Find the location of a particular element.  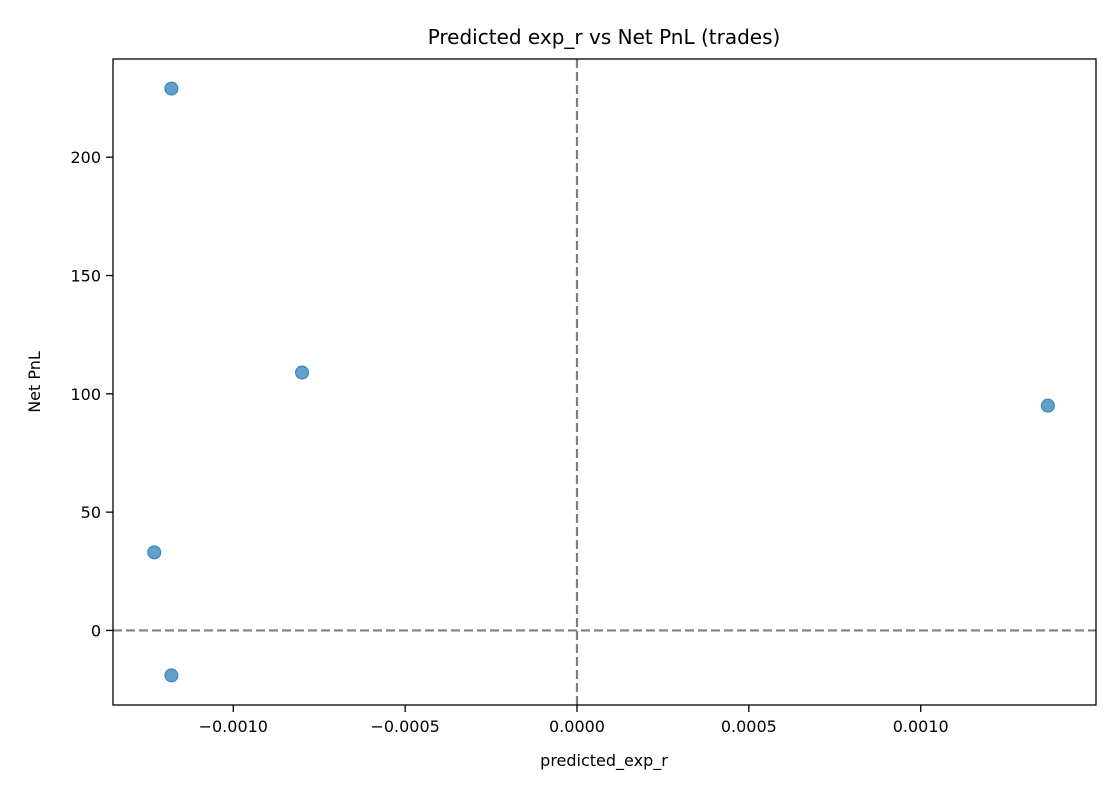

x-tick-label: 0.0010 is located at coordinates (921, 726).